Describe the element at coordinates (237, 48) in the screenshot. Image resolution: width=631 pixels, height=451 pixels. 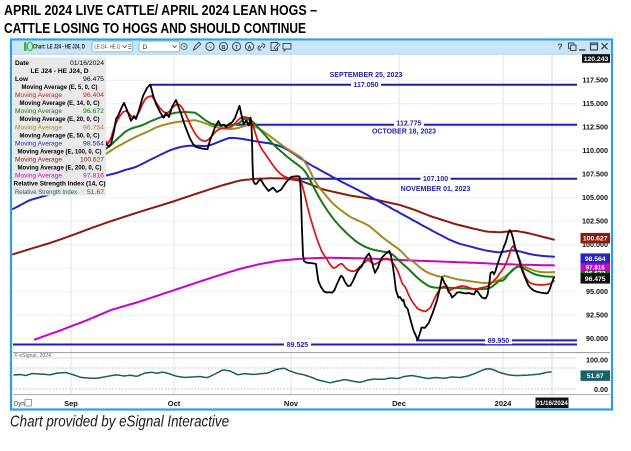
I see `svg-text: T` at that location.